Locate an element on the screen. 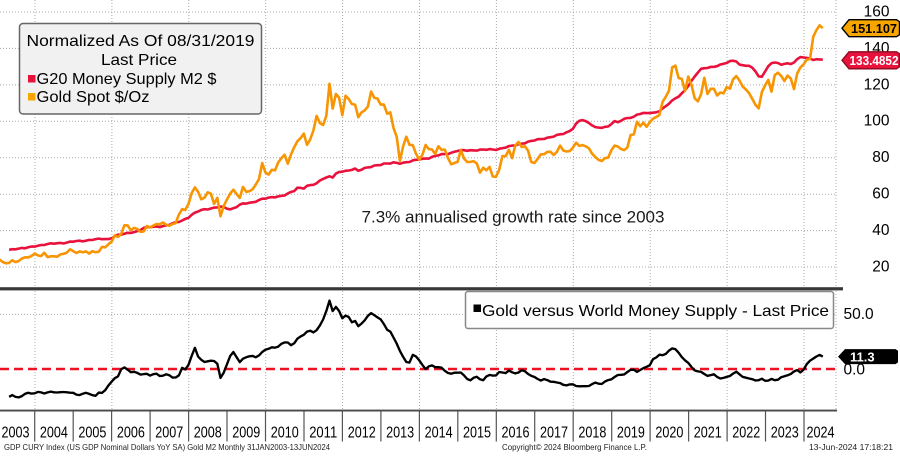 The width and height of the screenshot is (900, 458). svg-text: 2012 is located at coordinates (362, 433).